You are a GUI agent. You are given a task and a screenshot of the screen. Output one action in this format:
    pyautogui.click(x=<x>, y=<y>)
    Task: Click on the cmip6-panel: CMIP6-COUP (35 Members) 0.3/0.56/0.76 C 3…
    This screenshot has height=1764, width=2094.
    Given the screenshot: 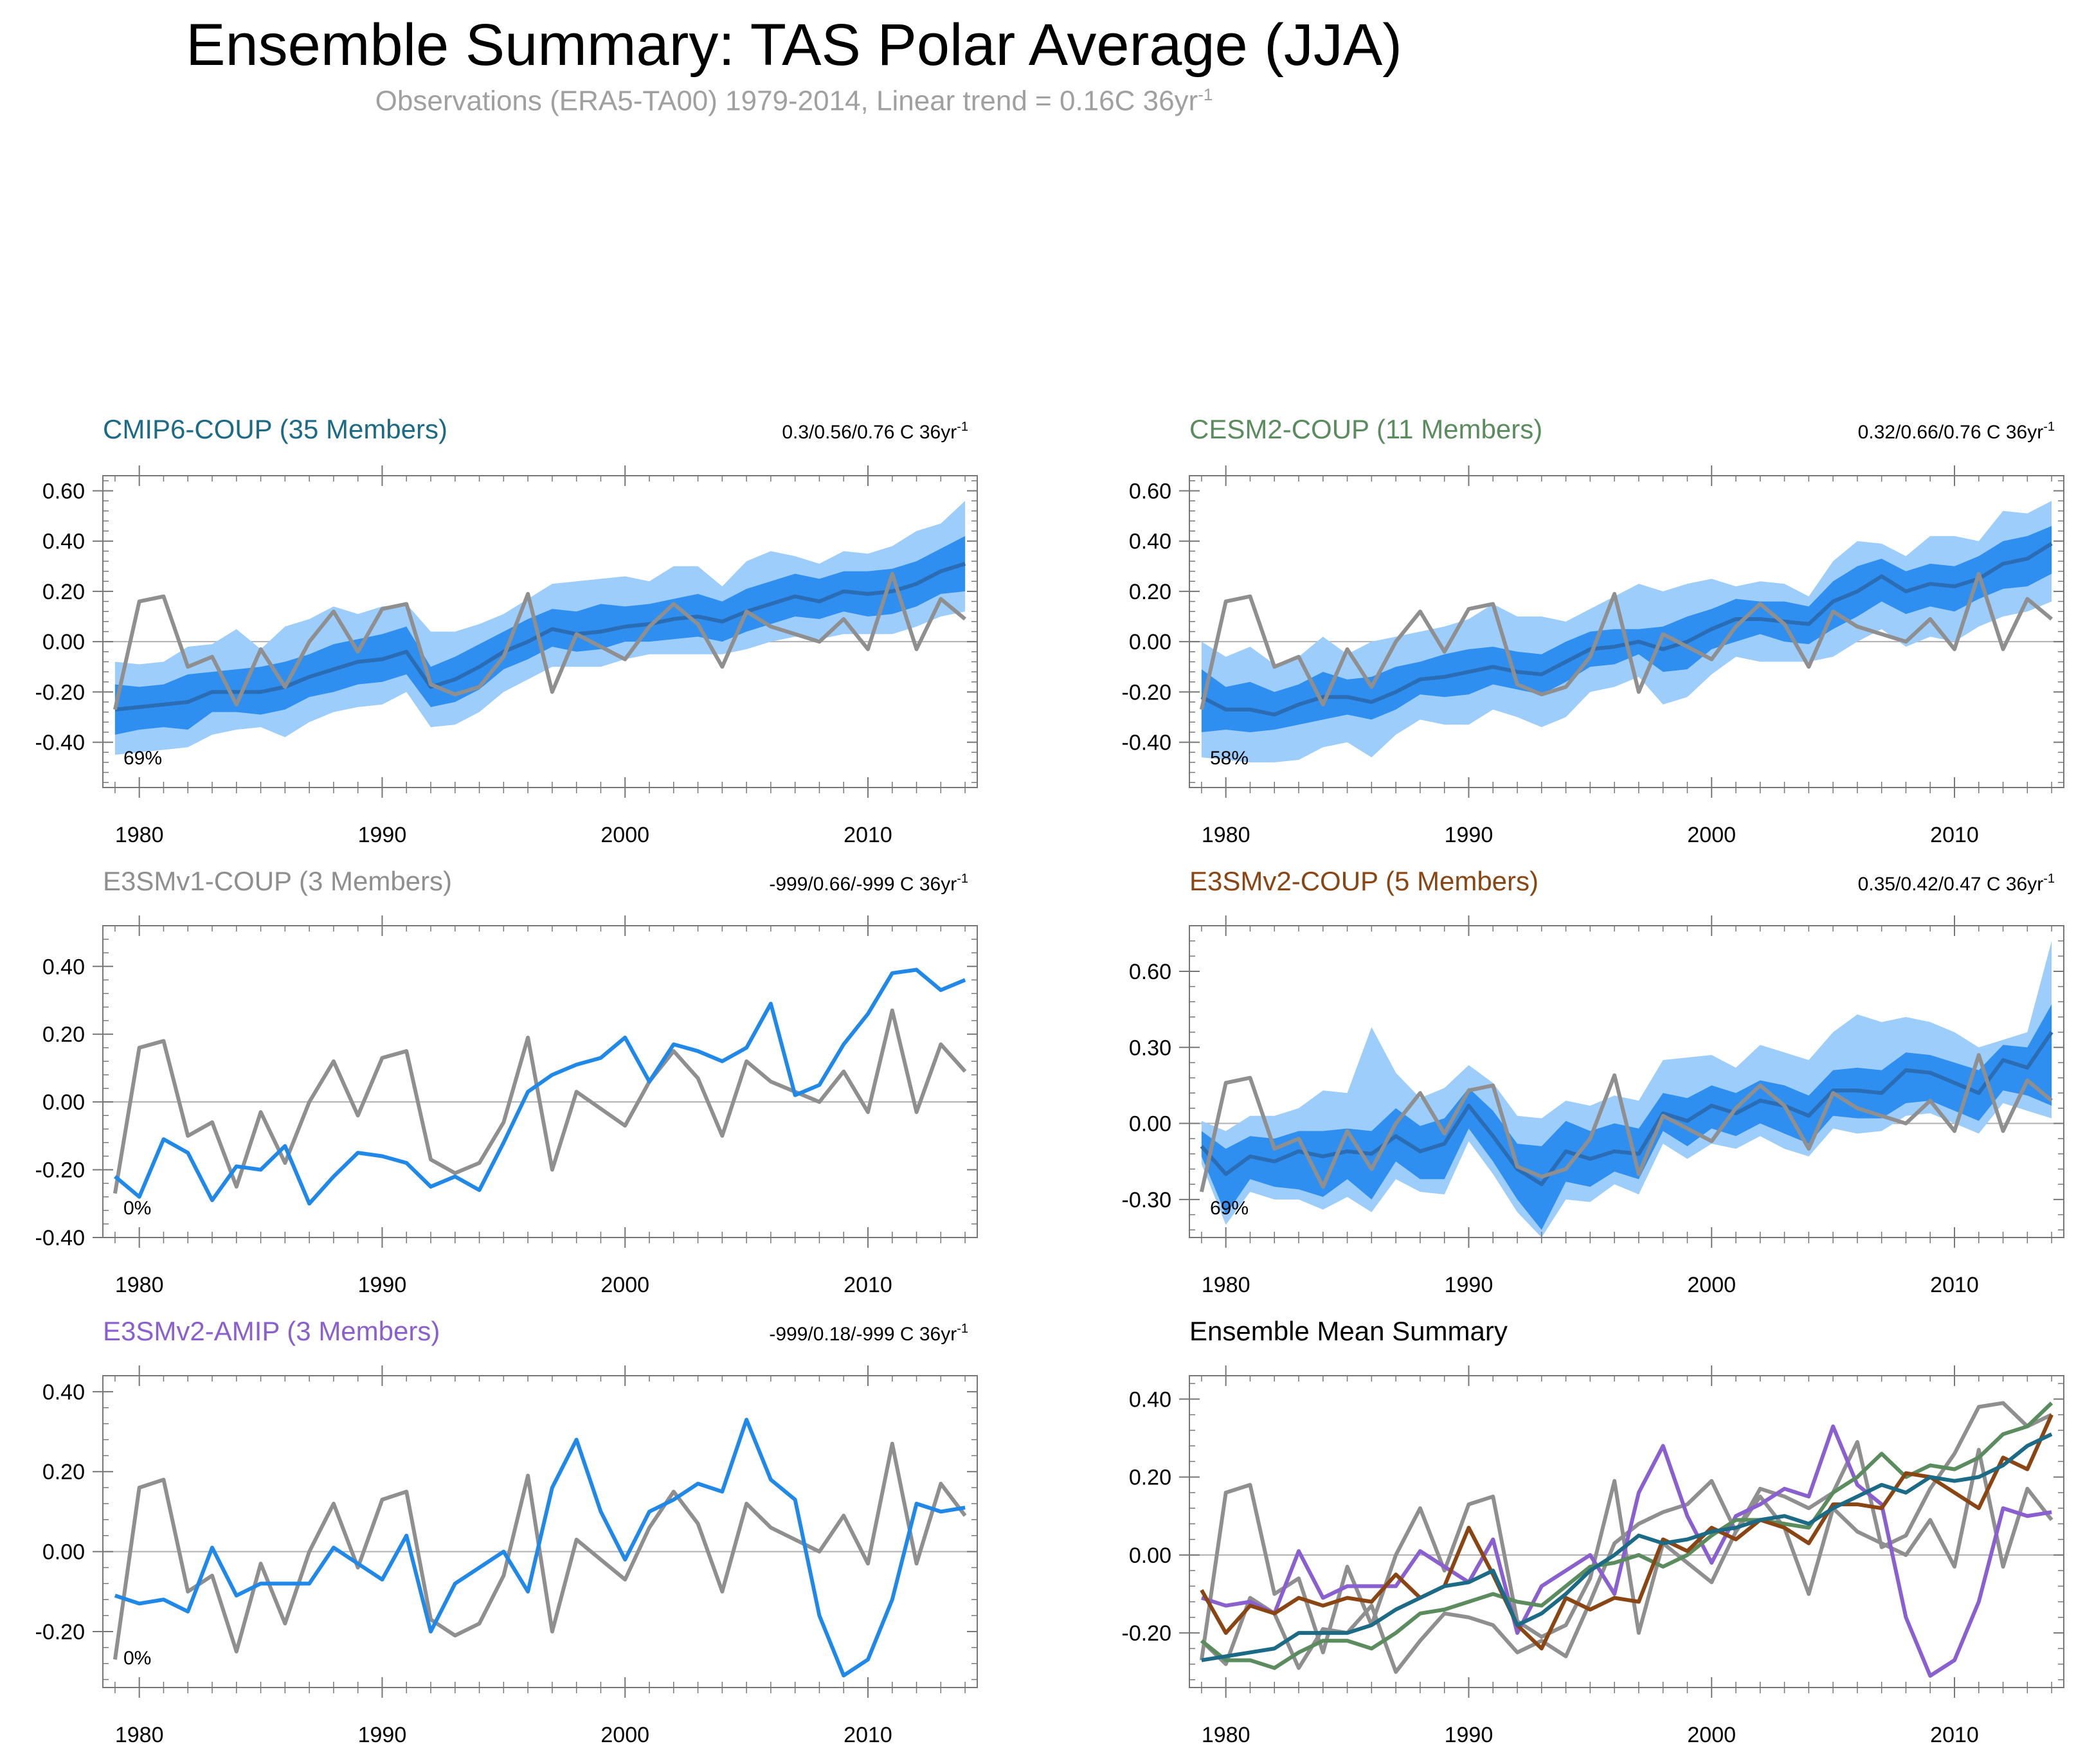 What is the action you would take?
    pyautogui.click(x=506, y=631)
    